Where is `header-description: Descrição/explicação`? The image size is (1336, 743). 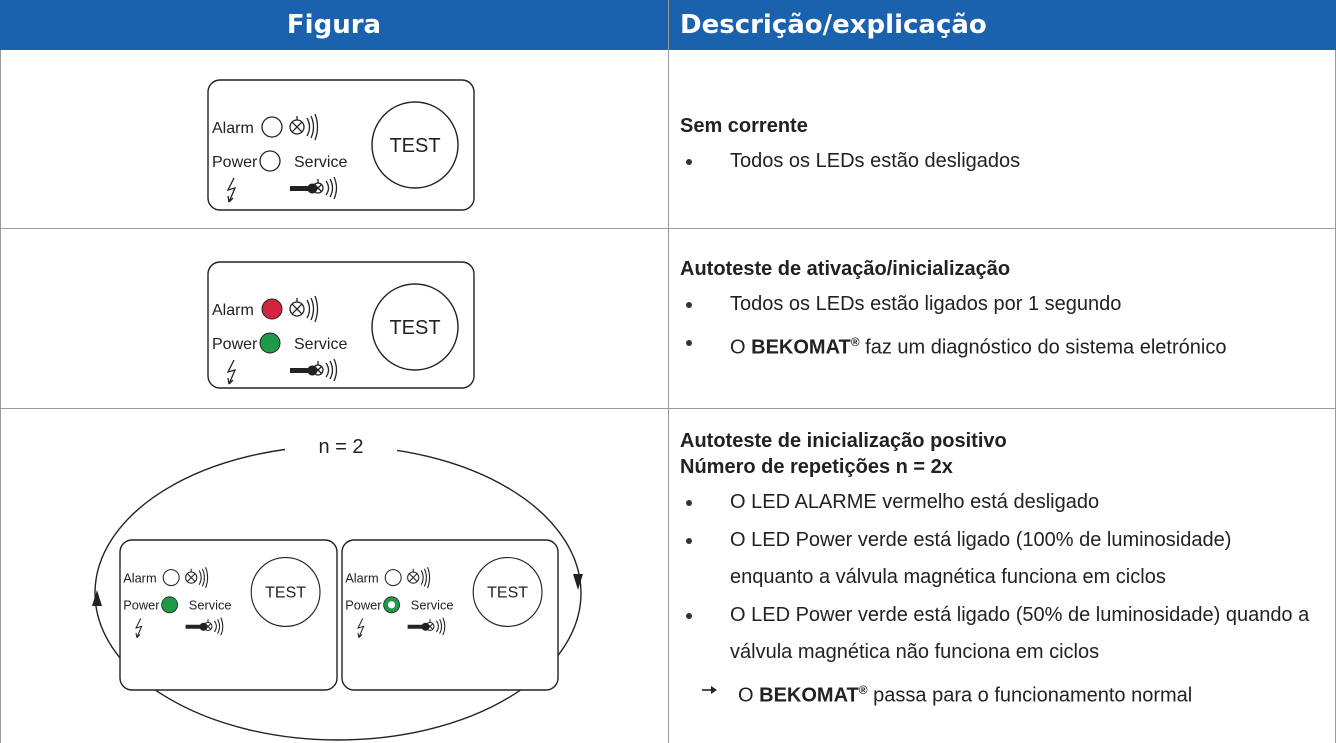
header-description: Descrição/explicação is located at coordinates (833, 25).